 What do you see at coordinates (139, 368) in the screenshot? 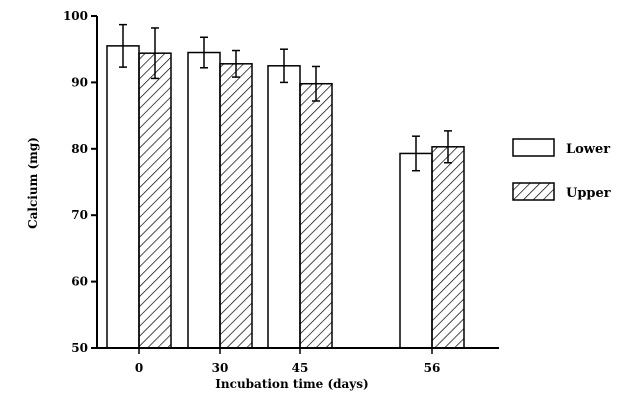
I see `x-tick-label-0: 0` at bounding box center [139, 368].